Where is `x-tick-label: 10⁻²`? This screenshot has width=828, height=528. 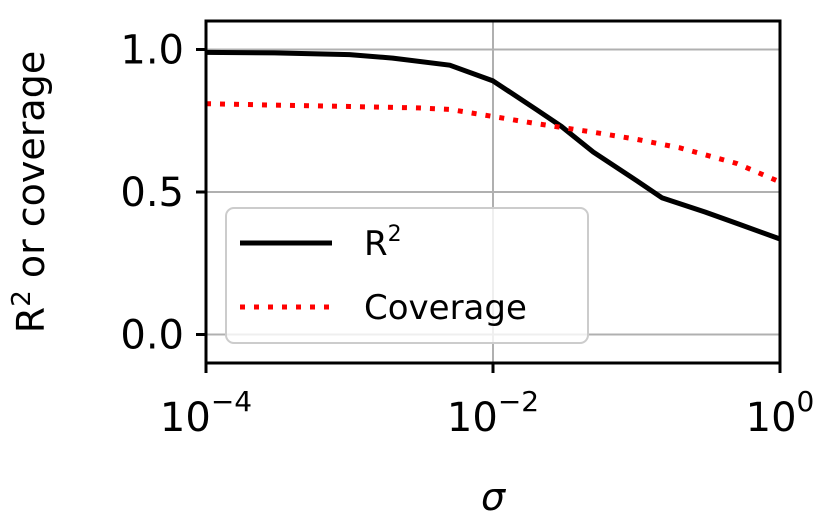
x-tick-label: 10⁻² is located at coordinates (493, 413).